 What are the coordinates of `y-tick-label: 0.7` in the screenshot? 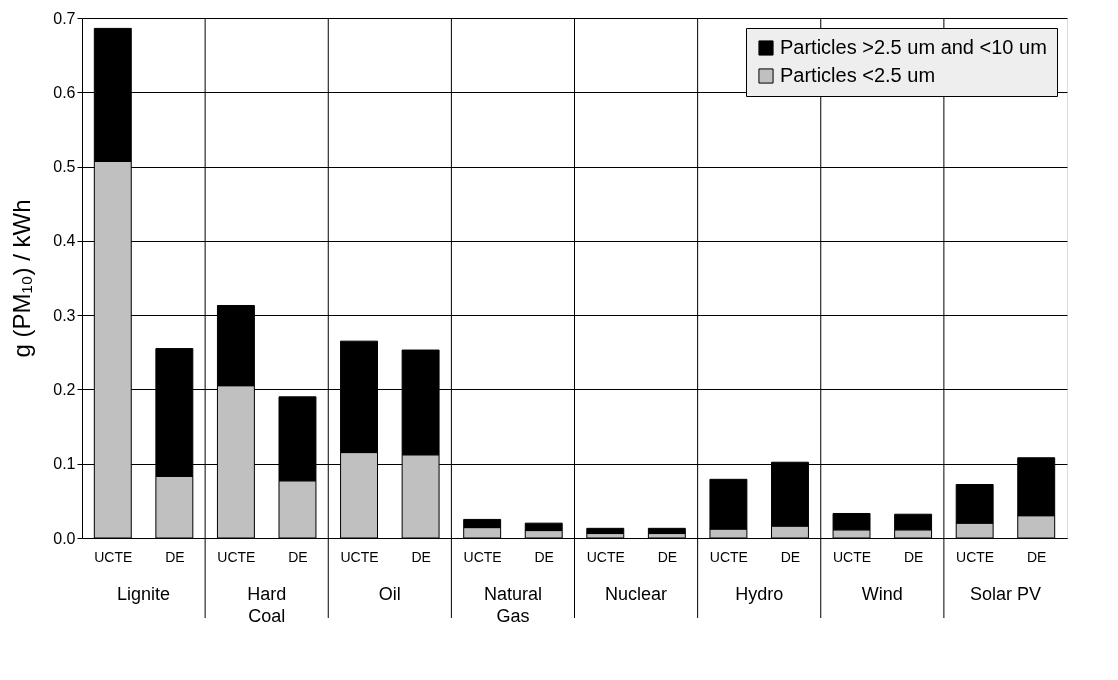 It's located at (64, 18).